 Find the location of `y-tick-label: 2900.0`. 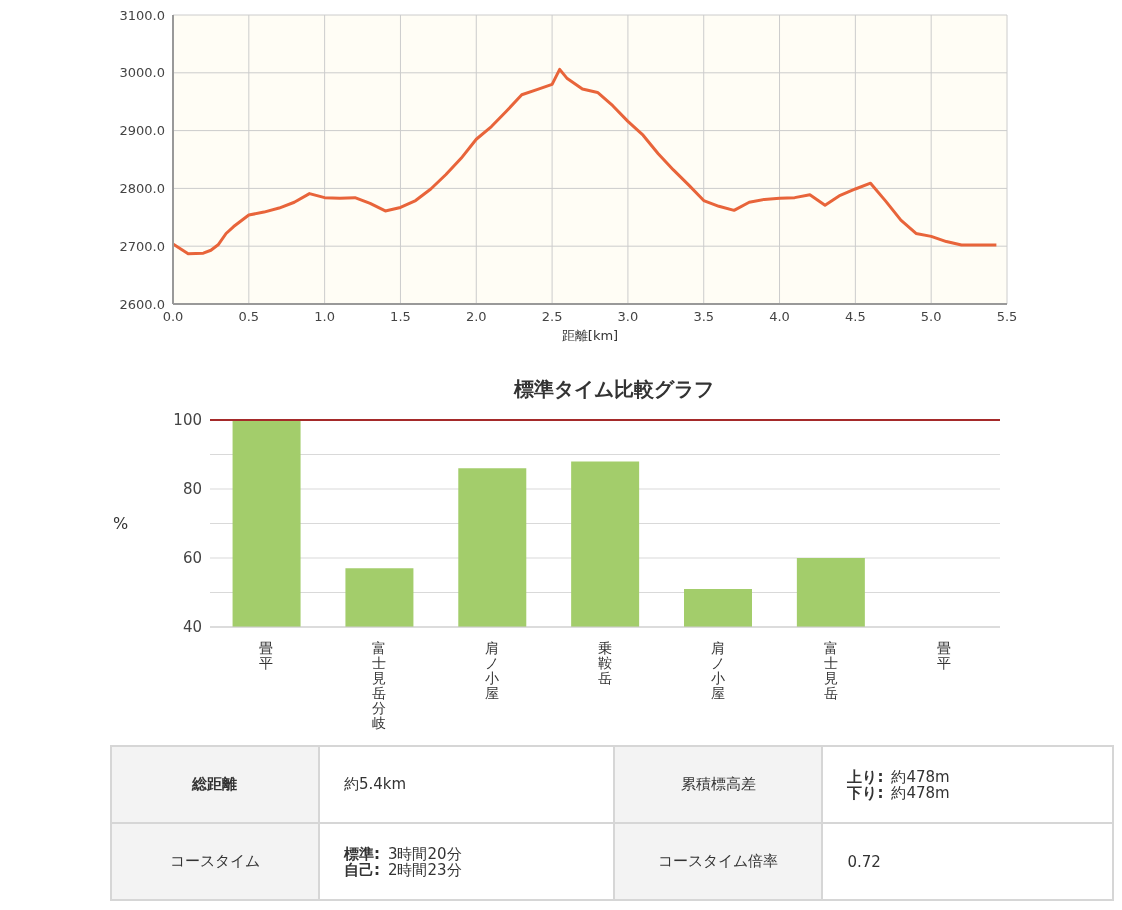

y-tick-label: 2900.0 is located at coordinates (142, 131).